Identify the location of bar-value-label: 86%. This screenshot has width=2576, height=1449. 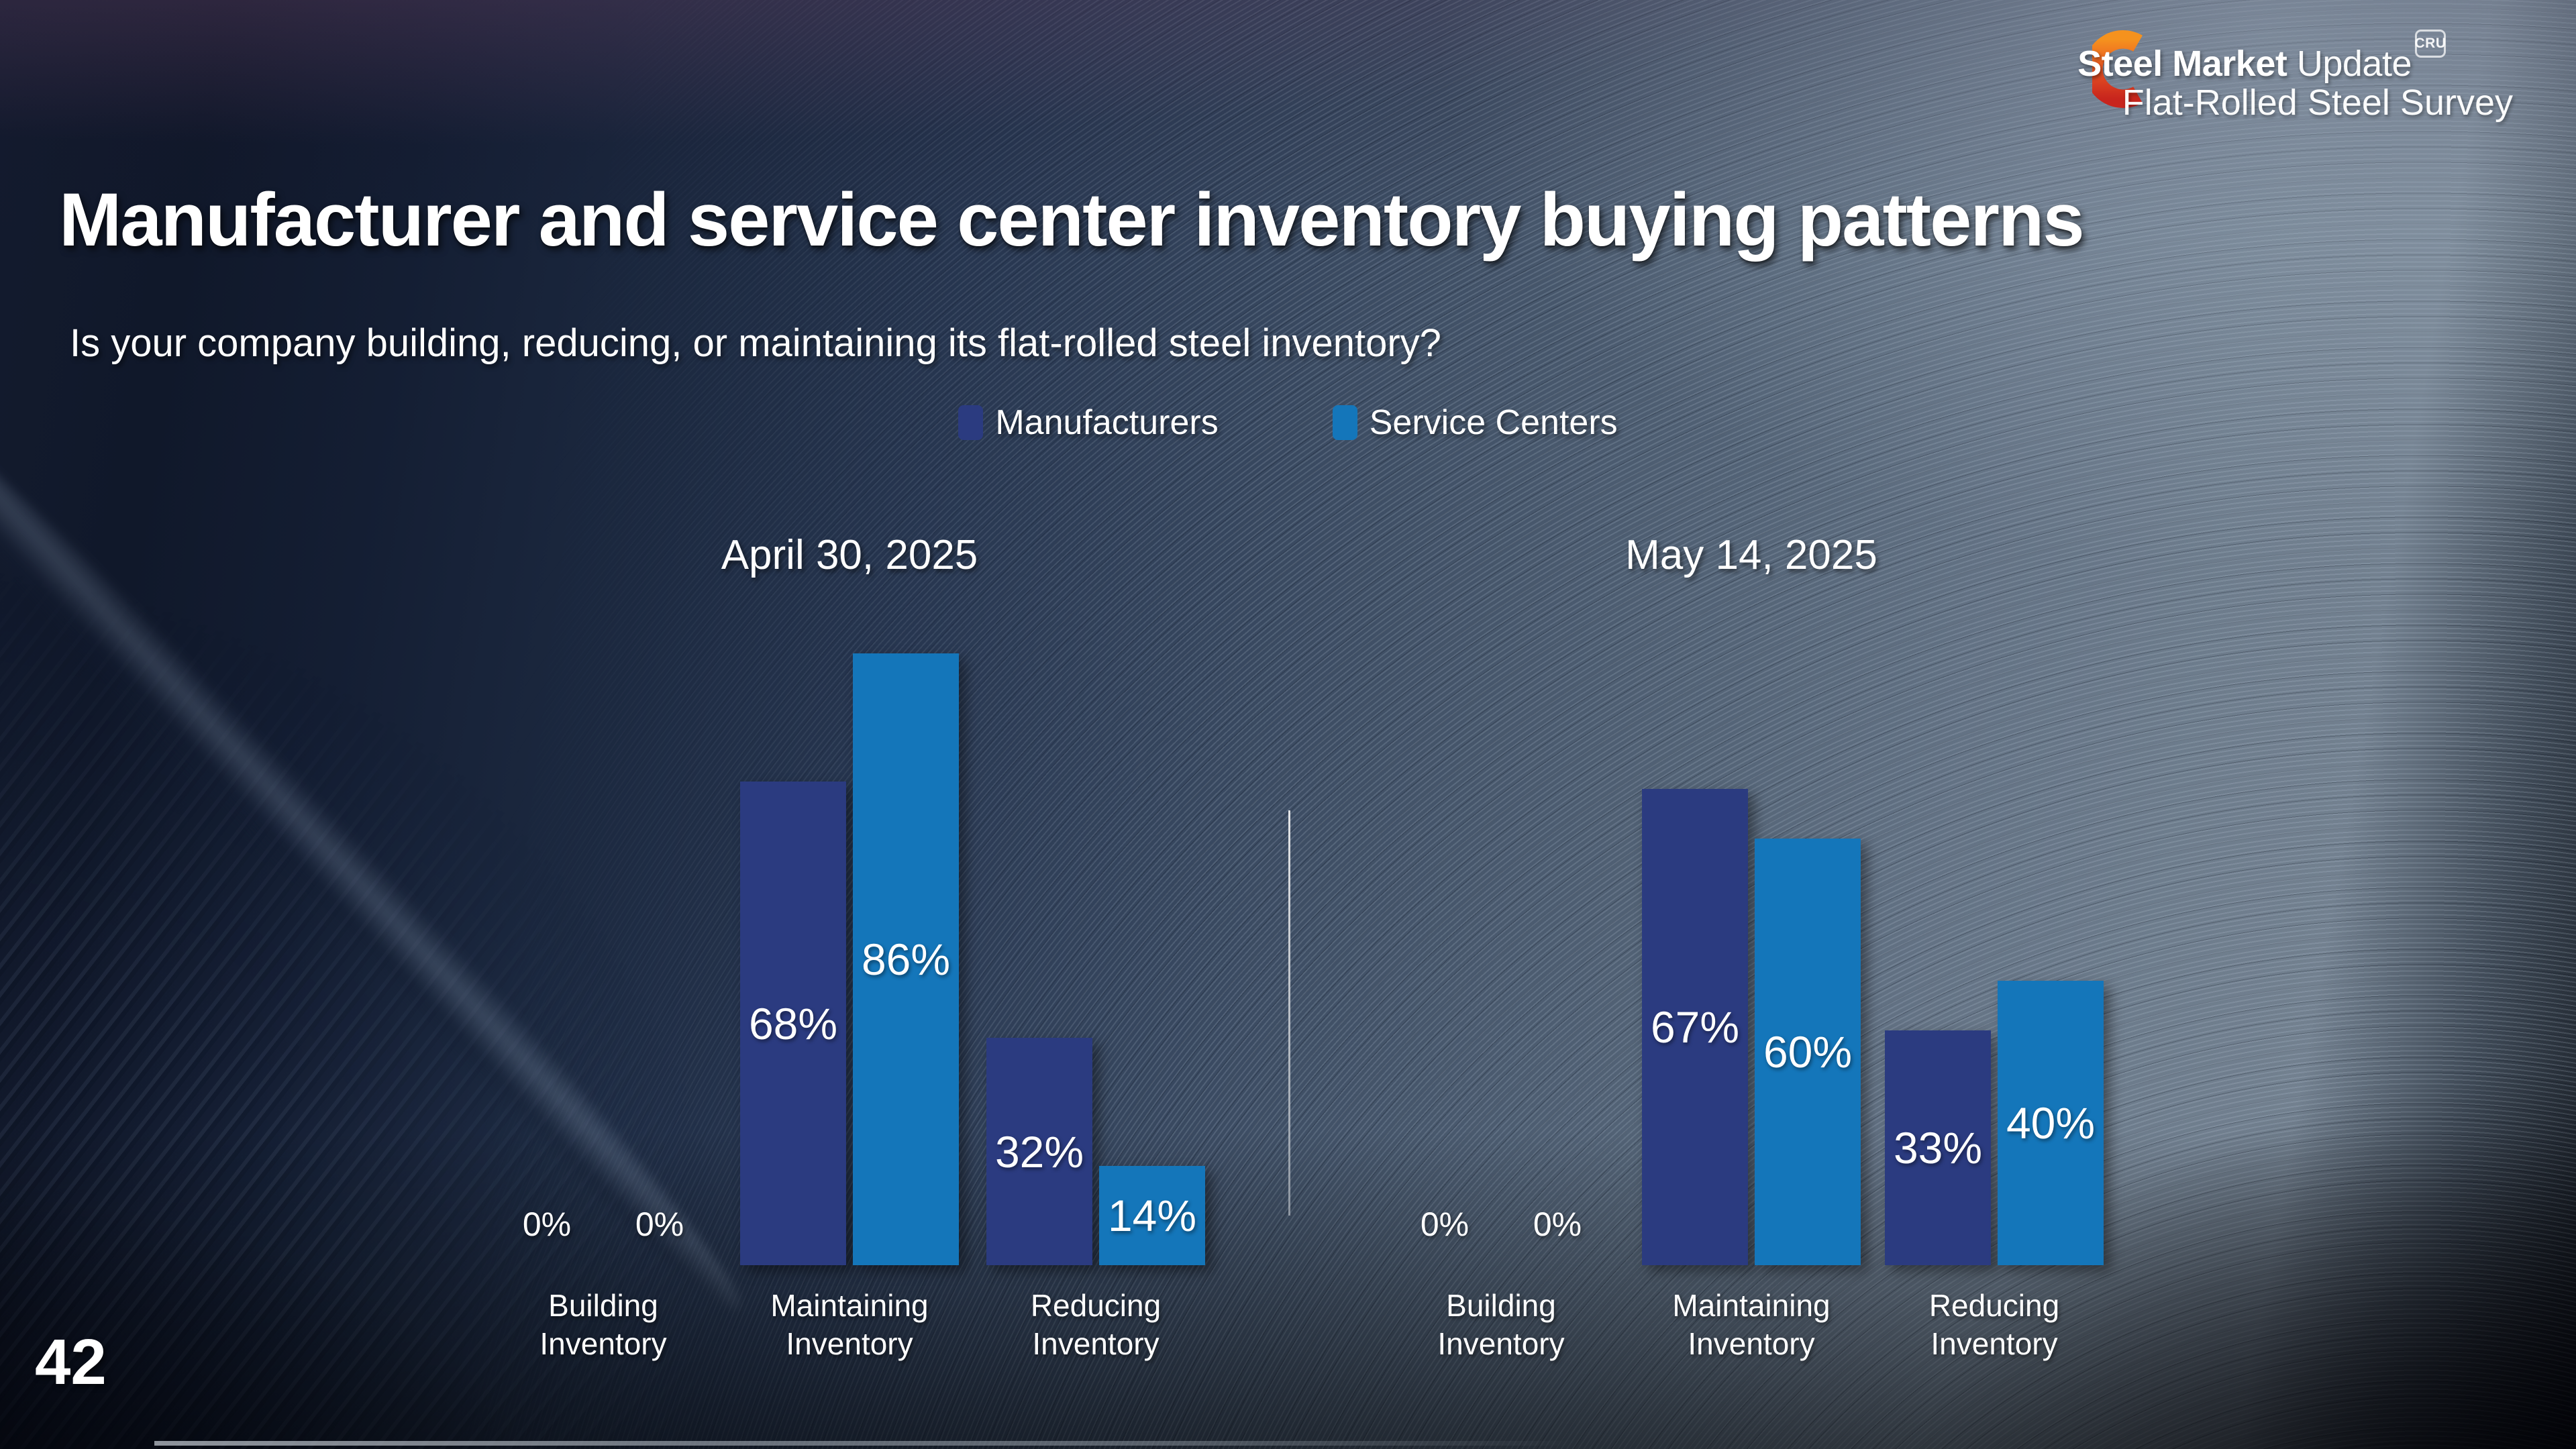
(906, 959).